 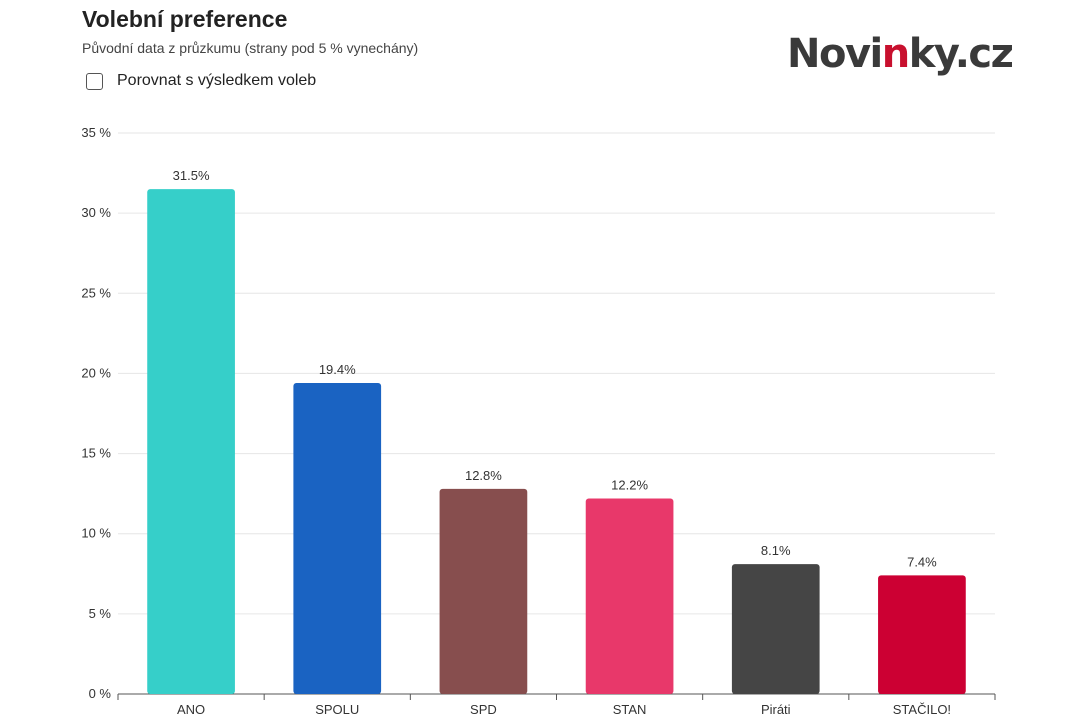 What do you see at coordinates (337, 369) in the screenshot?
I see `data-label: 19.4%` at bounding box center [337, 369].